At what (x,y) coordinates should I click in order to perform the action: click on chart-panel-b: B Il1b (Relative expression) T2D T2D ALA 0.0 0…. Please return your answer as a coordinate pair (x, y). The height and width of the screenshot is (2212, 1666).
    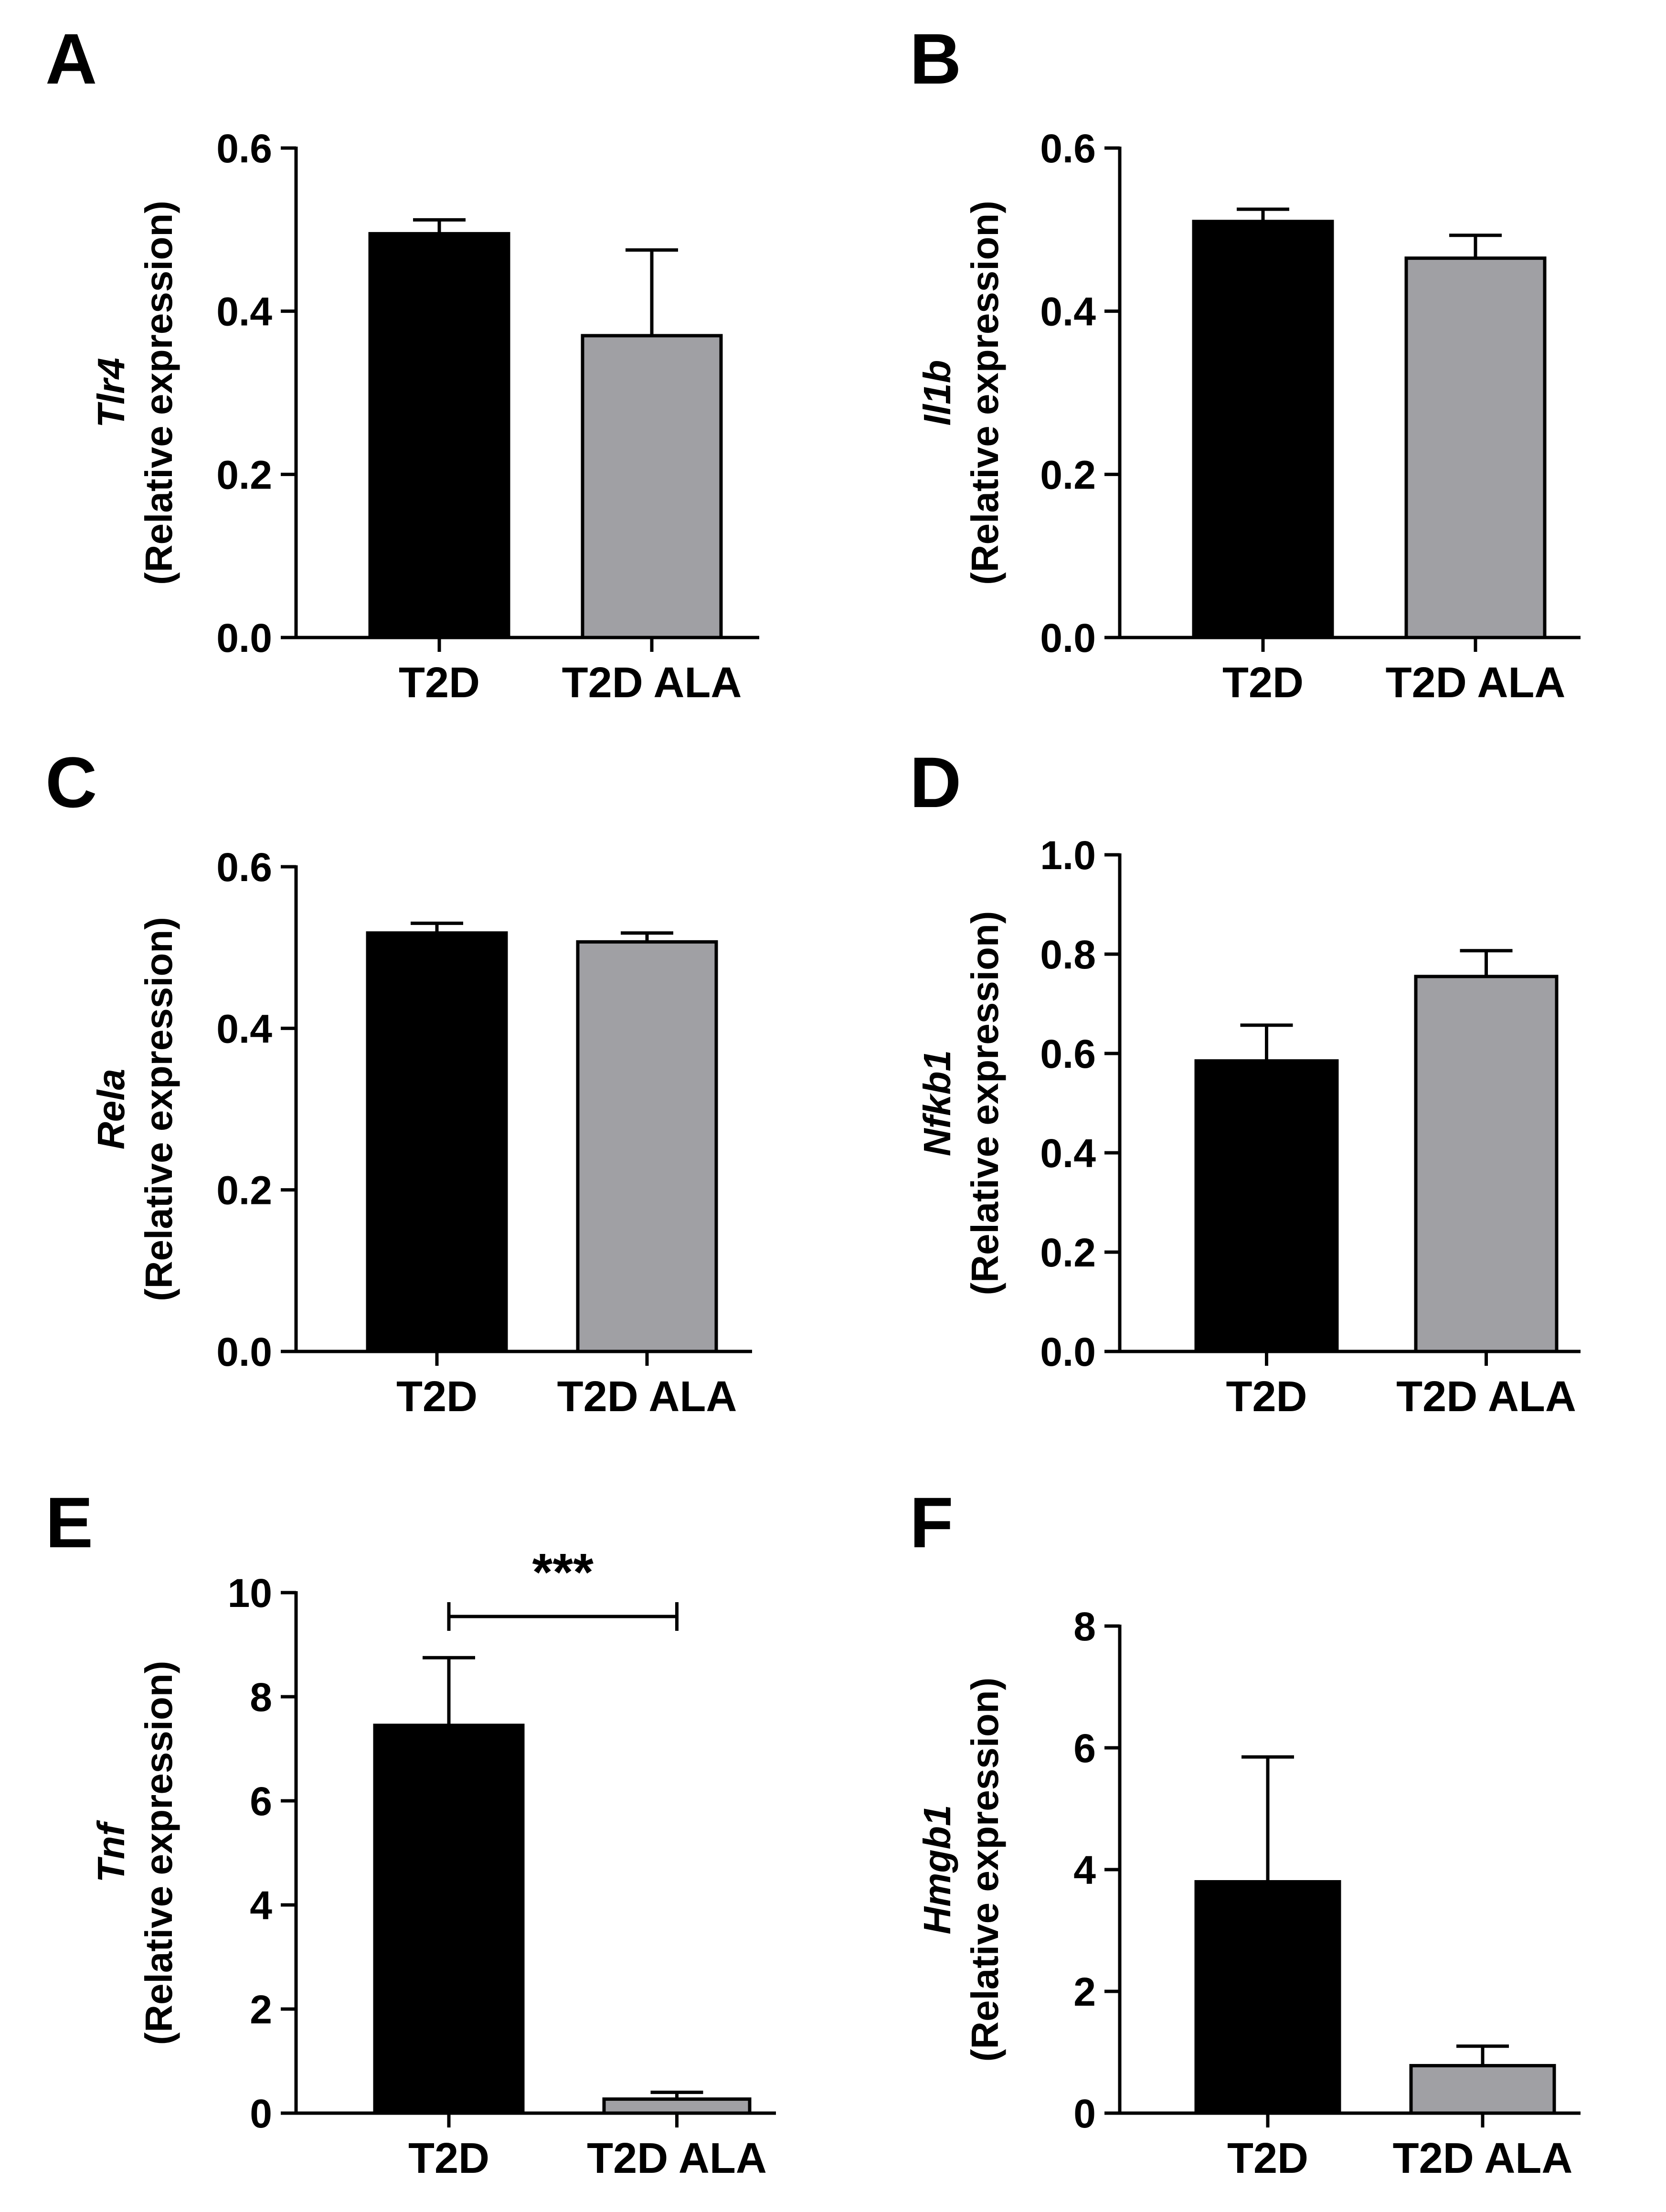
    Looking at the image, I should click on (1245, 363).